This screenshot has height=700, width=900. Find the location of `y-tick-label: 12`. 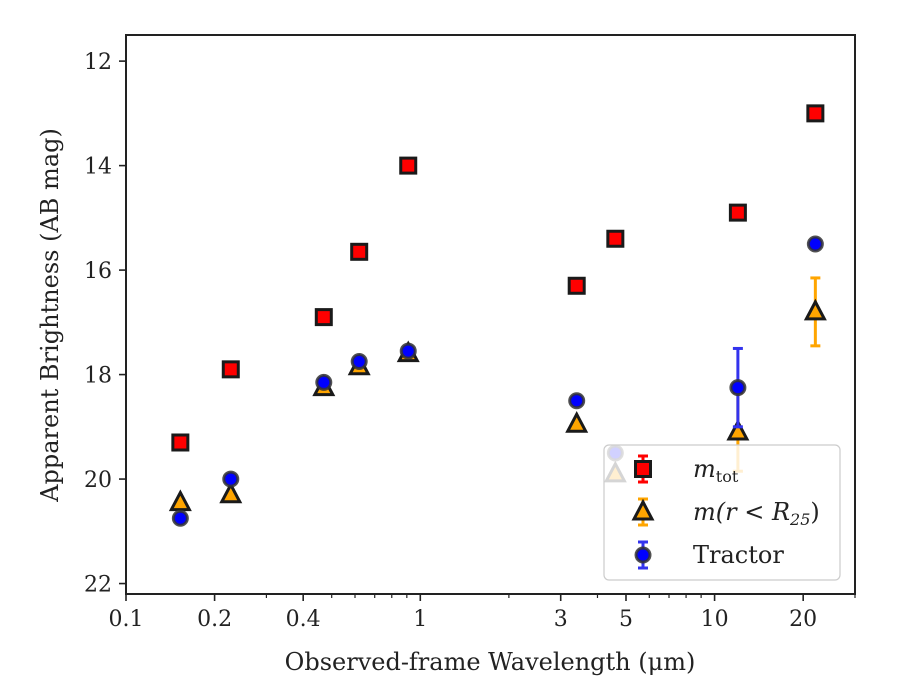

y-tick-label: 12 is located at coordinates (98, 62).